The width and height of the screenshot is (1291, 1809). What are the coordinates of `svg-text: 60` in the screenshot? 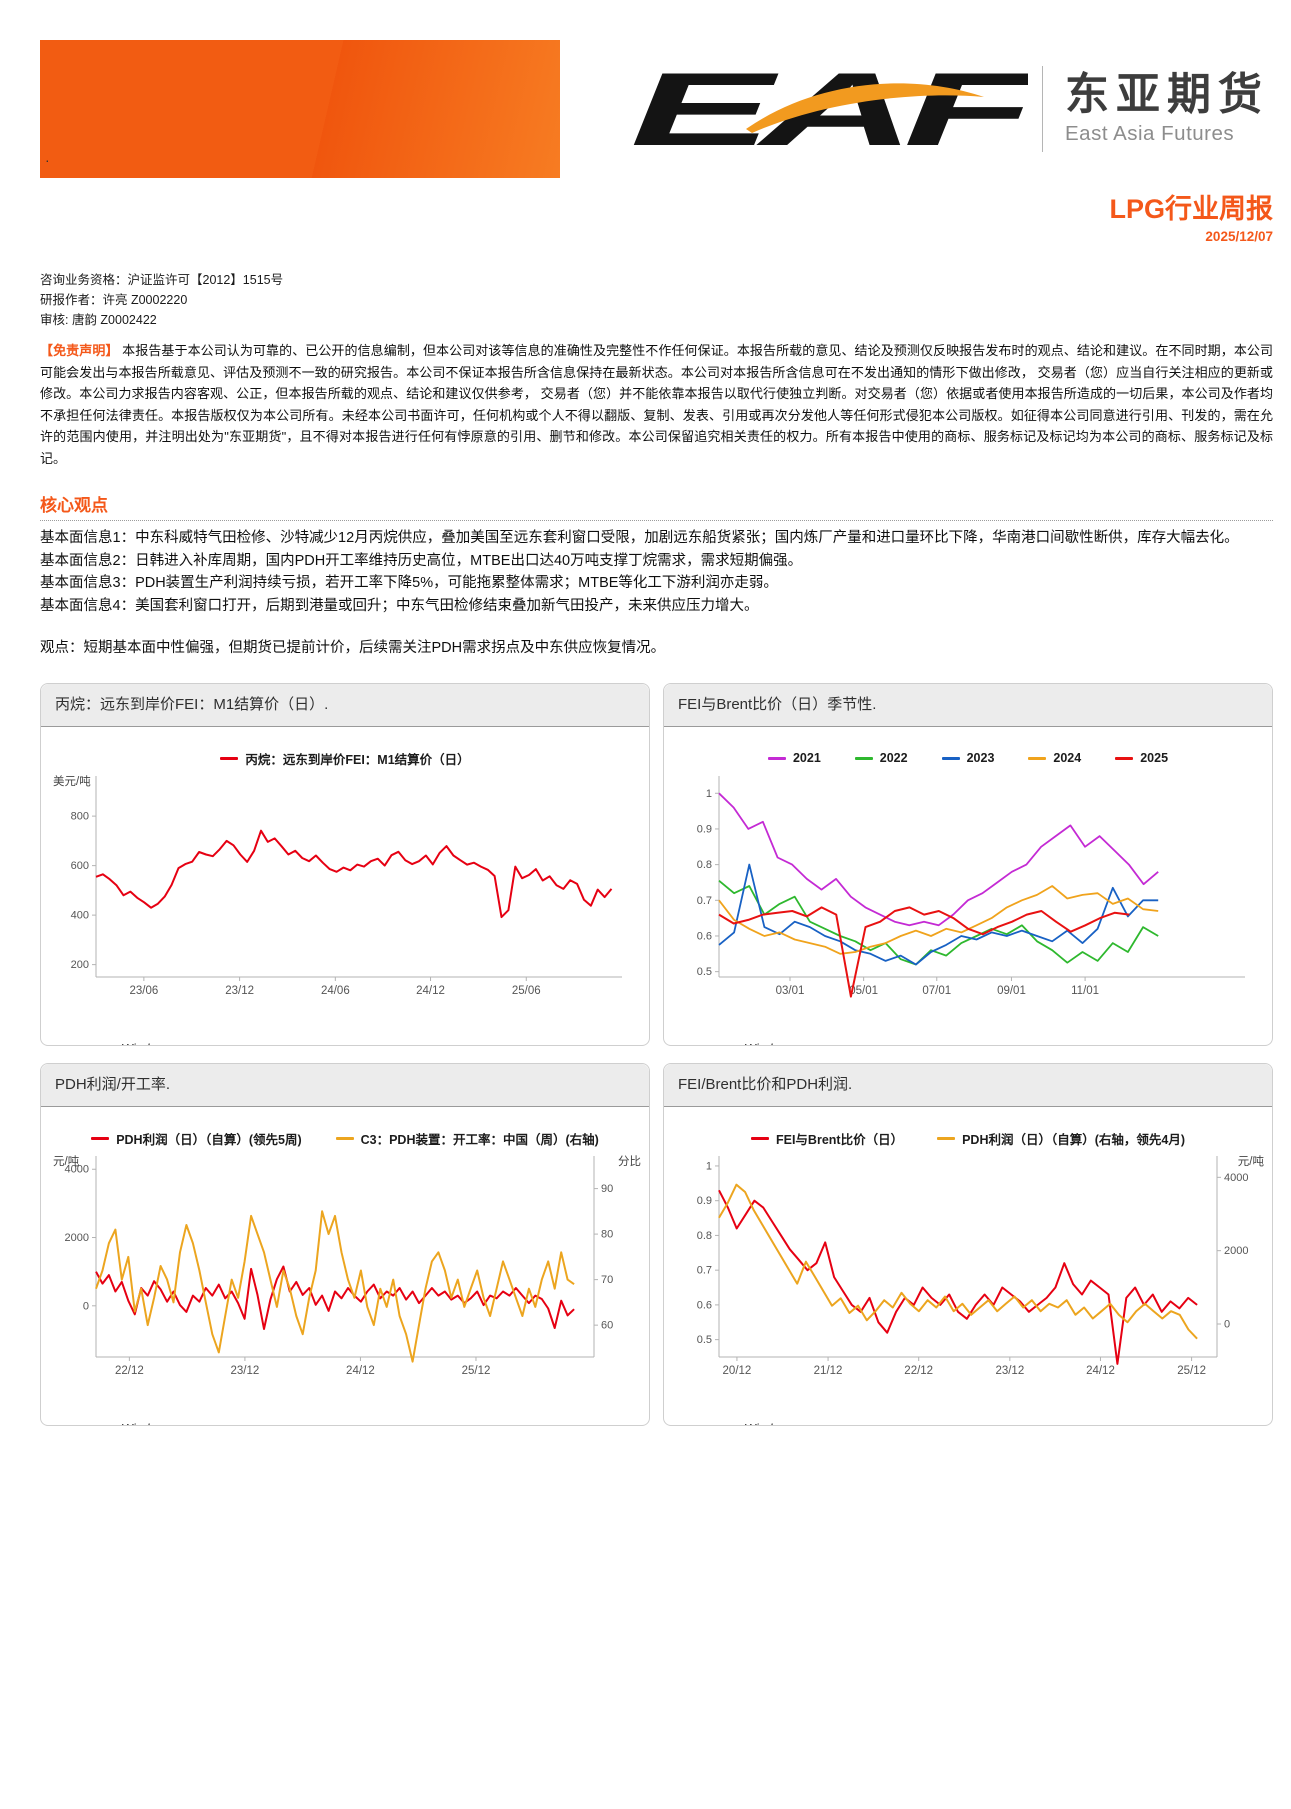 It's located at (607, 1326).